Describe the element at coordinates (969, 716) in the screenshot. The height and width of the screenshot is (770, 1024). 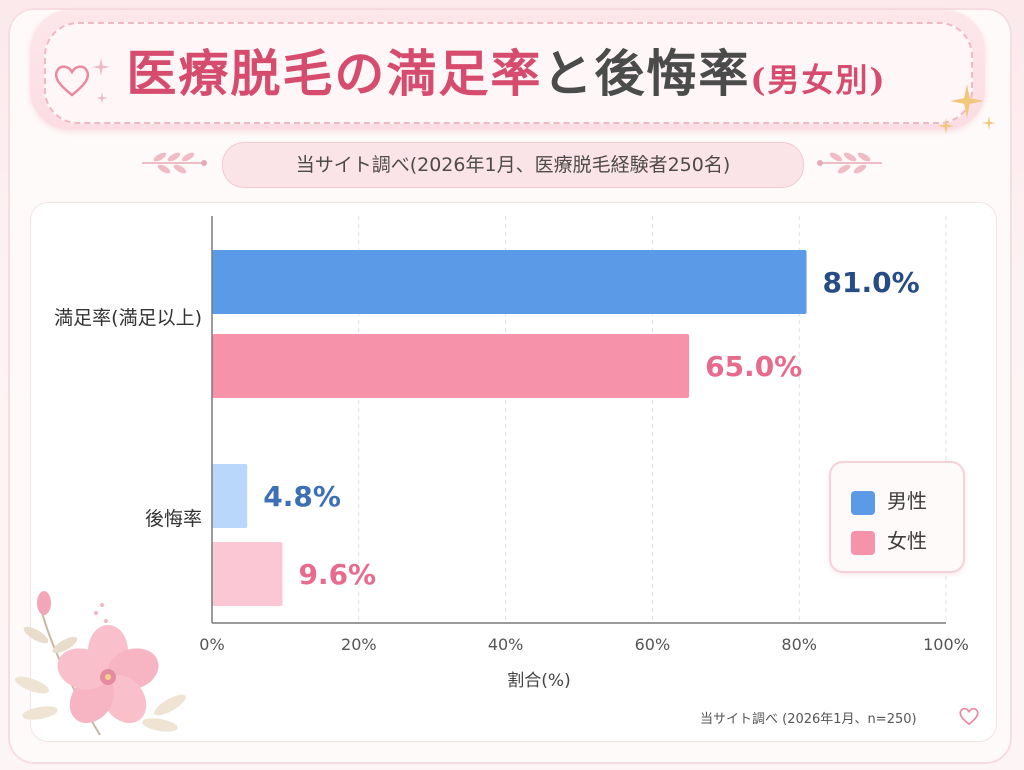
I see `small-heart-icon` at that location.